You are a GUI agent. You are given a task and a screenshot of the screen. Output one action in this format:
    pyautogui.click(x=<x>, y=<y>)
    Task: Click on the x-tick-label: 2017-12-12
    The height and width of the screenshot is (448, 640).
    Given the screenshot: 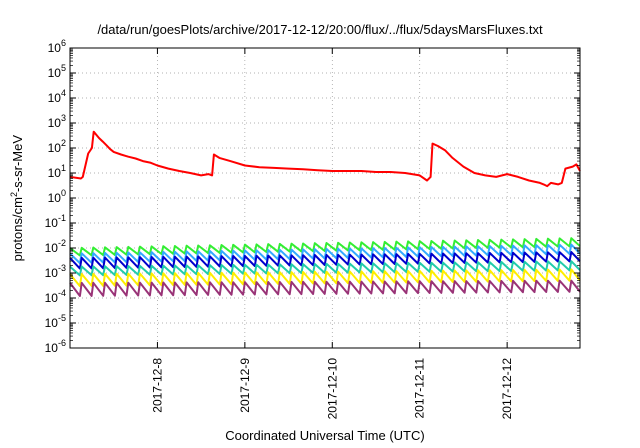 What is the action you would take?
    pyautogui.click(x=507, y=389)
    